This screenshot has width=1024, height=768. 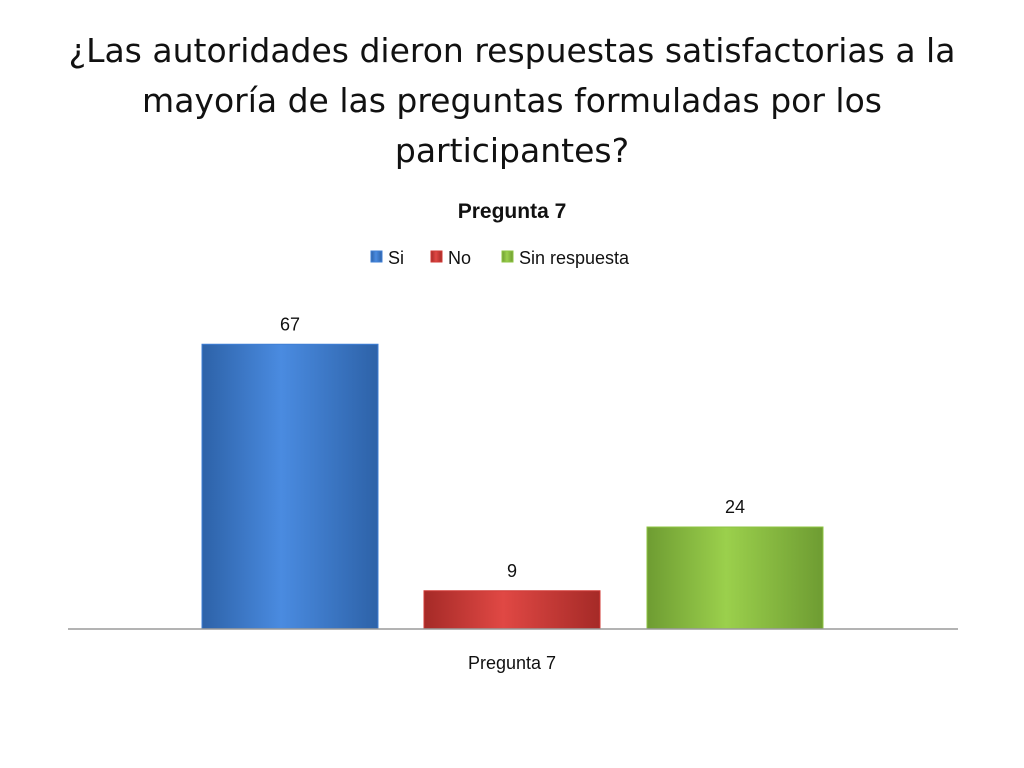 What do you see at coordinates (735, 578) in the screenshot?
I see `bar-sin-respuesta` at bounding box center [735, 578].